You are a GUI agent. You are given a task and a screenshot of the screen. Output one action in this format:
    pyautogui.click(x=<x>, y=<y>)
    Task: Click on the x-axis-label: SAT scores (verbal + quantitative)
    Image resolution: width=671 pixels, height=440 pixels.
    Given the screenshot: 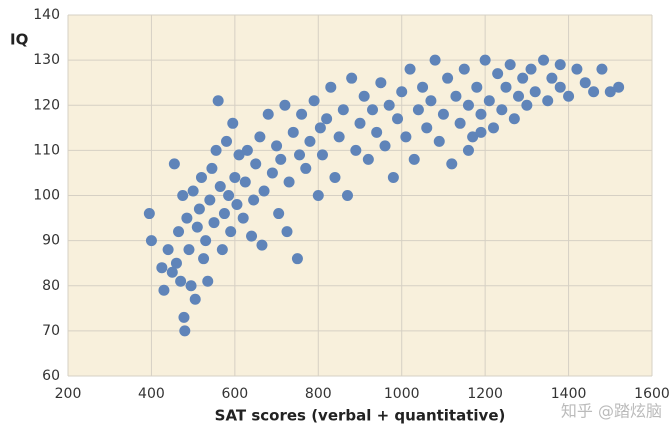 What is the action you would take?
    pyautogui.click(x=360, y=416)
    